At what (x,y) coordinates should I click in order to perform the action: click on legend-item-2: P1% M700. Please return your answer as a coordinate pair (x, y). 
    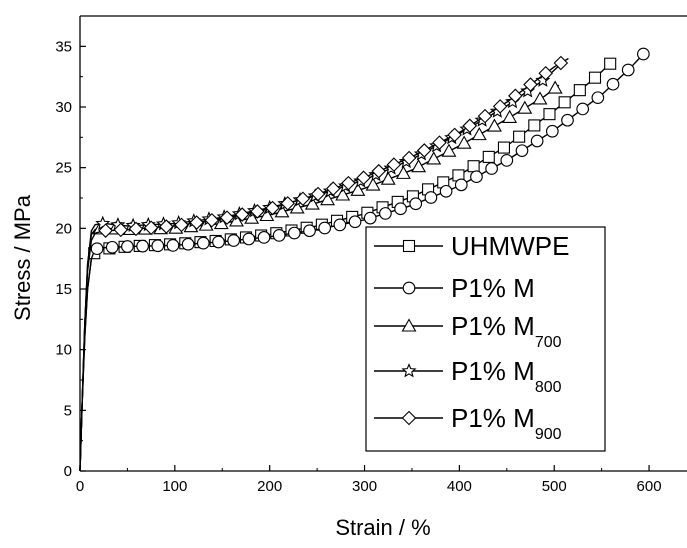
    Looking at the image, I should click on (468, 331).